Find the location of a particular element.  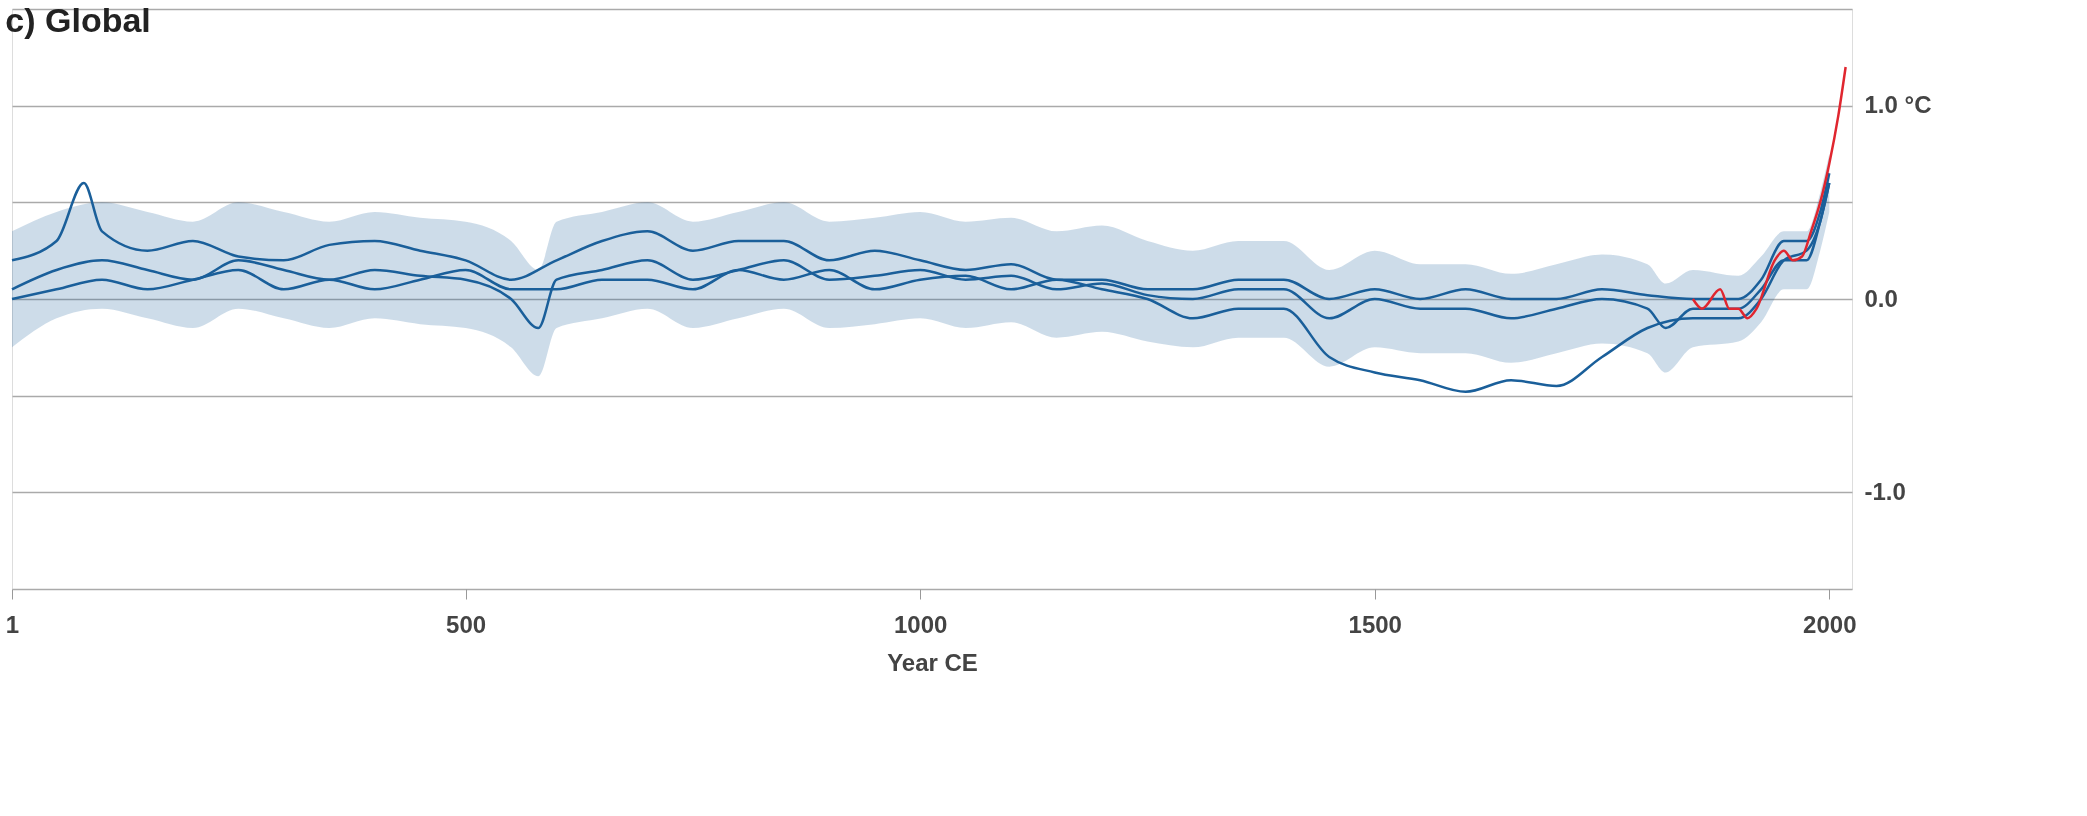

y-tick-label: 0.0 is located at coordinates (1881, 298).